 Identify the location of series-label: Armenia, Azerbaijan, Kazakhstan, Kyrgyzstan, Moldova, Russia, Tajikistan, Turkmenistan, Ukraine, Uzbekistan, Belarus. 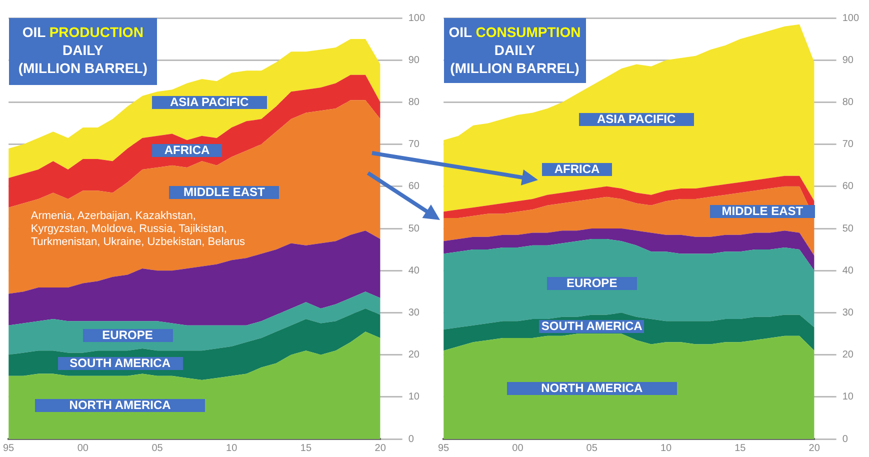
(138, 229).